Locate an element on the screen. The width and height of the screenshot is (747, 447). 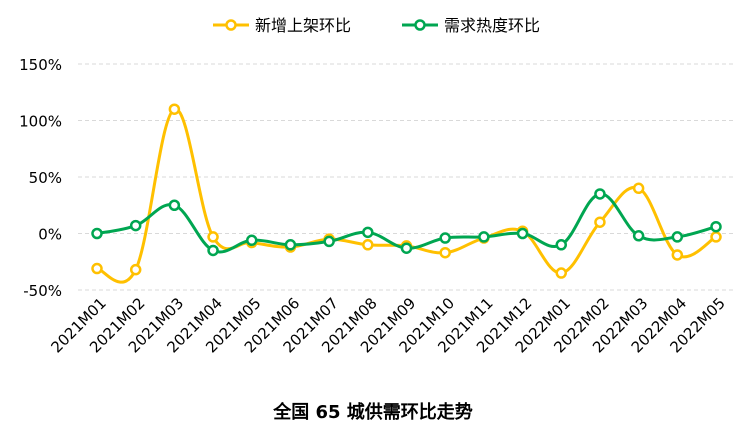
y-tick-label: 0% is located at coordinates (50, 235).